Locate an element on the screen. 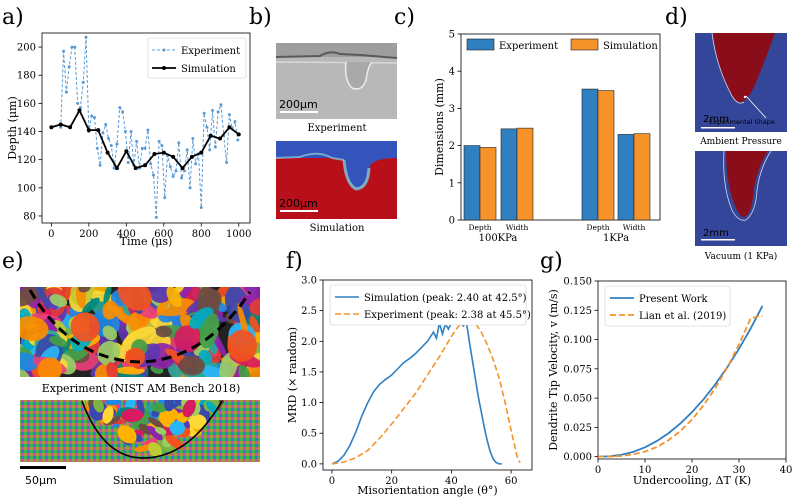  category-label: Depth is located at coordinates (479, 227).